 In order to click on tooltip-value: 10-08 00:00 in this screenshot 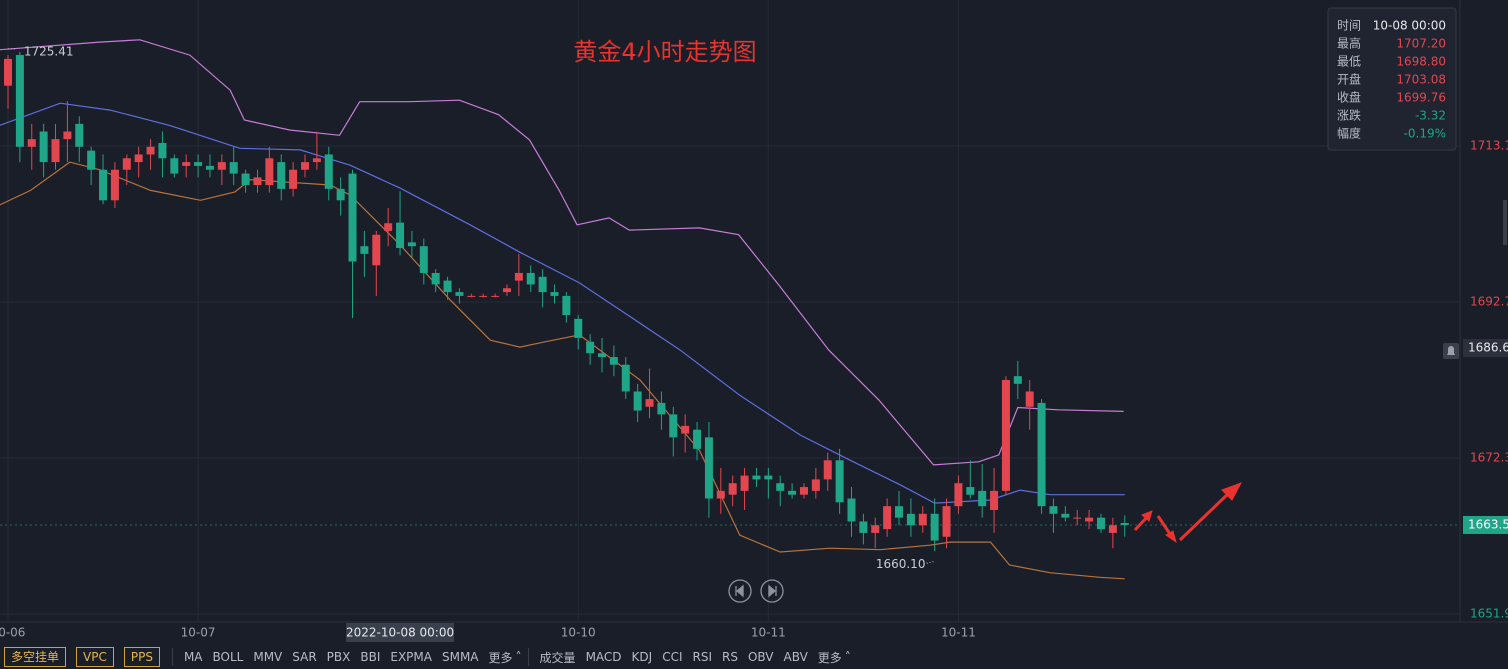, I will do `click(1409, 26)`.